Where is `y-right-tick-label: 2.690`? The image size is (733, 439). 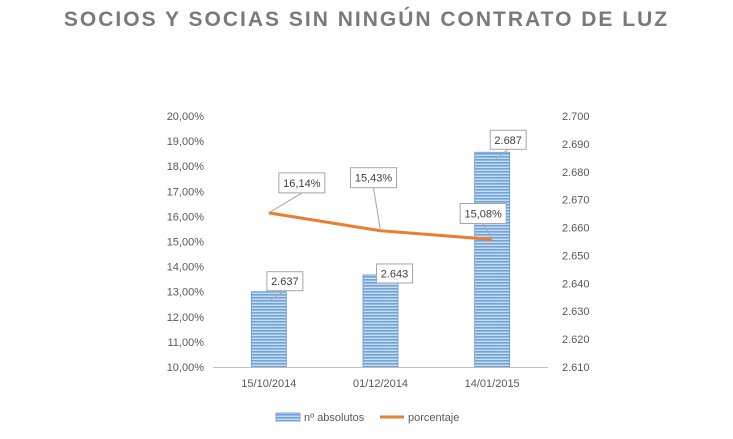
y-right-tick-label: 2.690 is located at coordinates (576, 145).